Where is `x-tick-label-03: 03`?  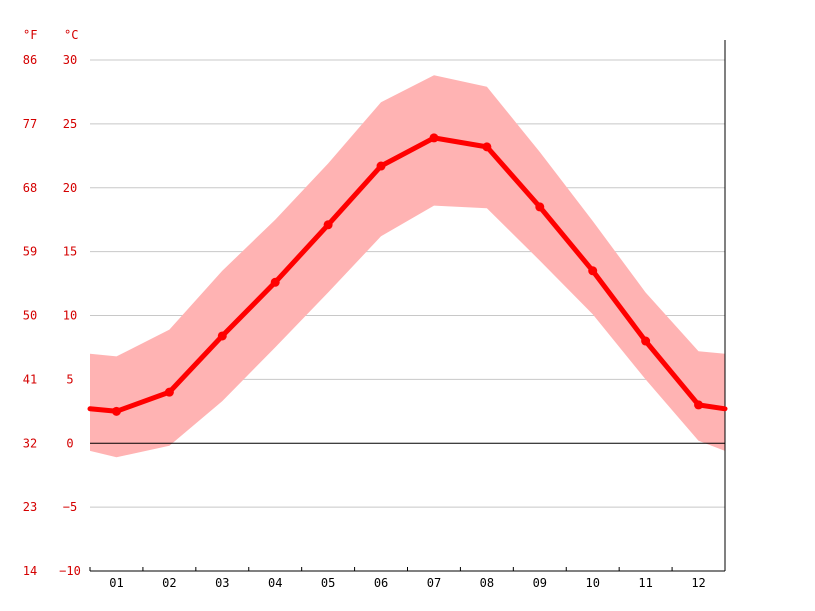
x-tick-label-03: 03 is located at coordinates (222, 583).